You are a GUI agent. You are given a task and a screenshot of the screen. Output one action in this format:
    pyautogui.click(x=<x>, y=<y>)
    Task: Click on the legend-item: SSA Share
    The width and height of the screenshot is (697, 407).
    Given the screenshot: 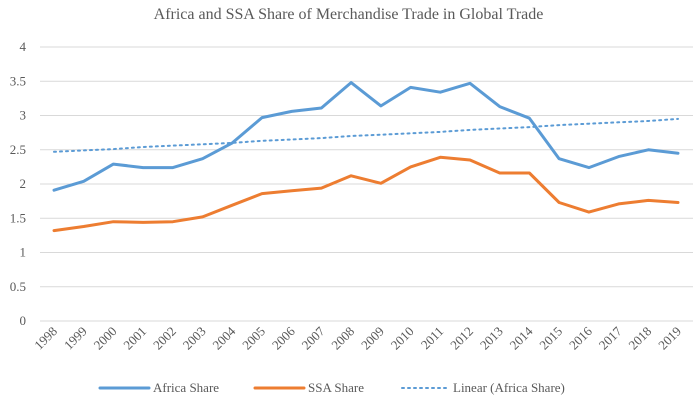 What is the action you would take?
    pyautogui.click(x=308, y=387)
    